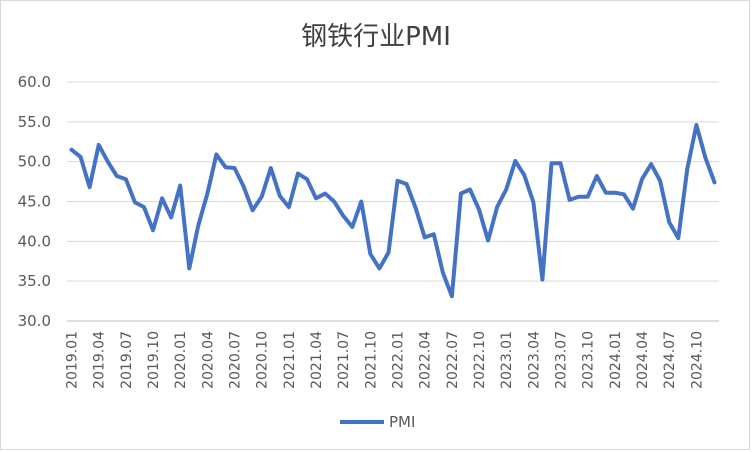 This screenshot has height=452, width=752. What do you see at coordinates (290, 360) in the screenshot?
I see `x-tick-label: 2021.01` at bounding box center [290, 360].